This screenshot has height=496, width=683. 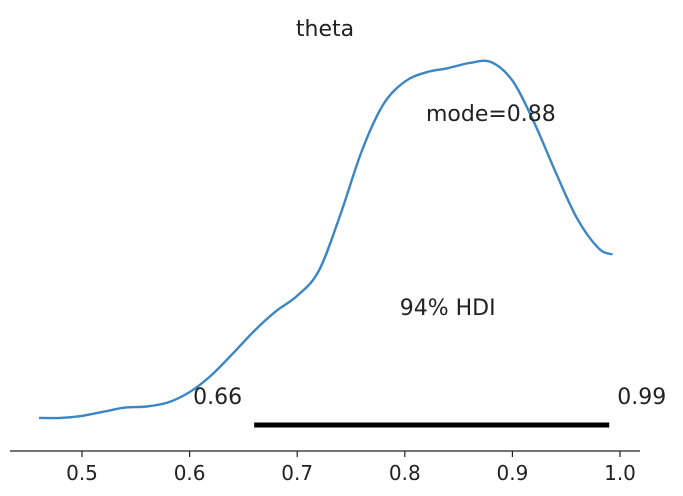 What do you see at coordinates (82, 473) in the screenshot?
I see `x-tick-label-0: 0.5` at bounding box center [82, 473].